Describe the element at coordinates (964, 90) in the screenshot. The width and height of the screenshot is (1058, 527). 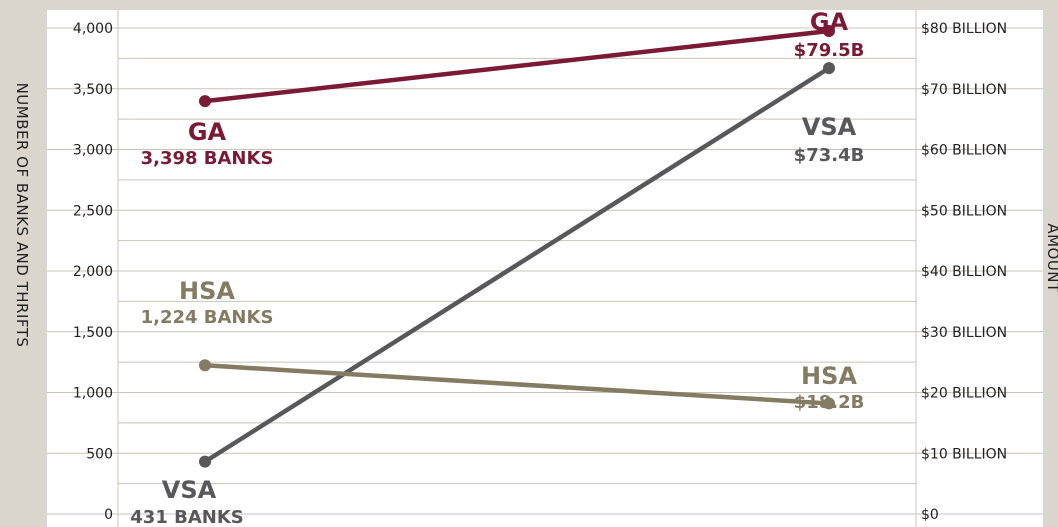
I see `right-tick-label: $70 BILLION` at that location.